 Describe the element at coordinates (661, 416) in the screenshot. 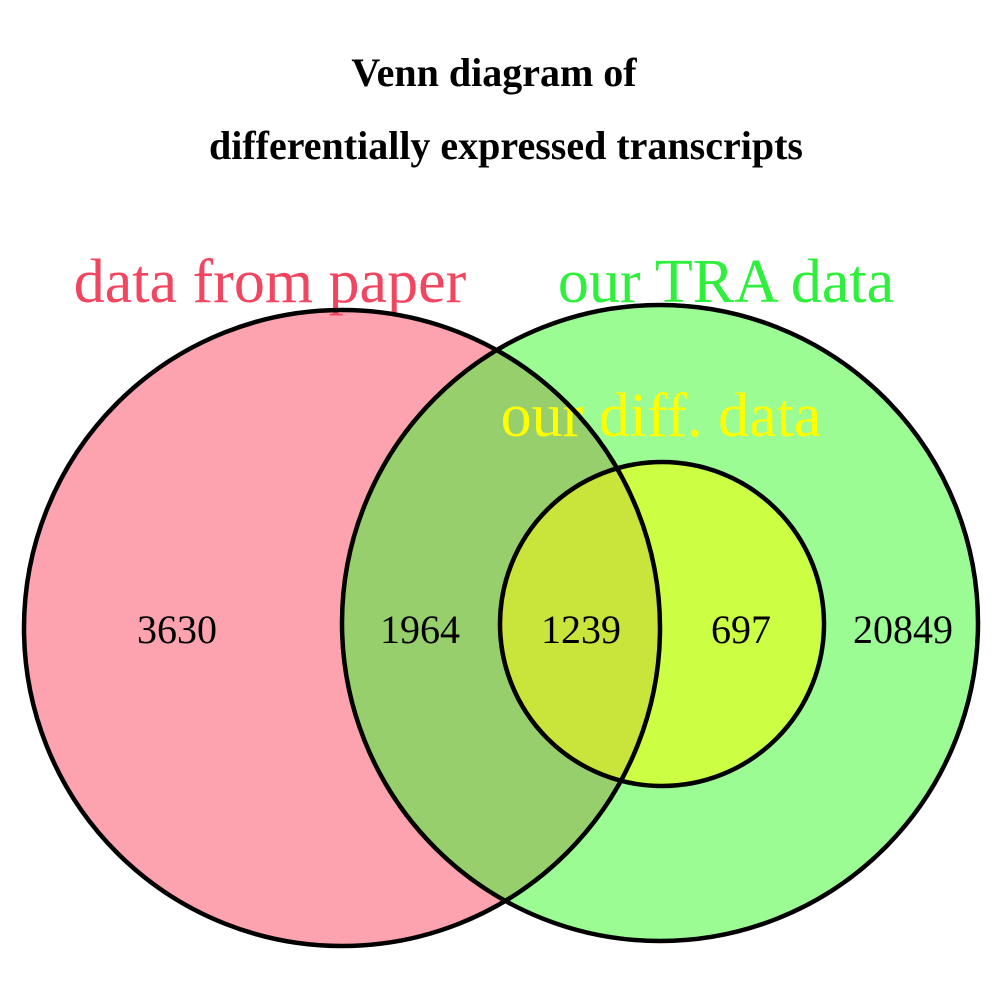

I see `set-label-diff: our diff. data` at that location.